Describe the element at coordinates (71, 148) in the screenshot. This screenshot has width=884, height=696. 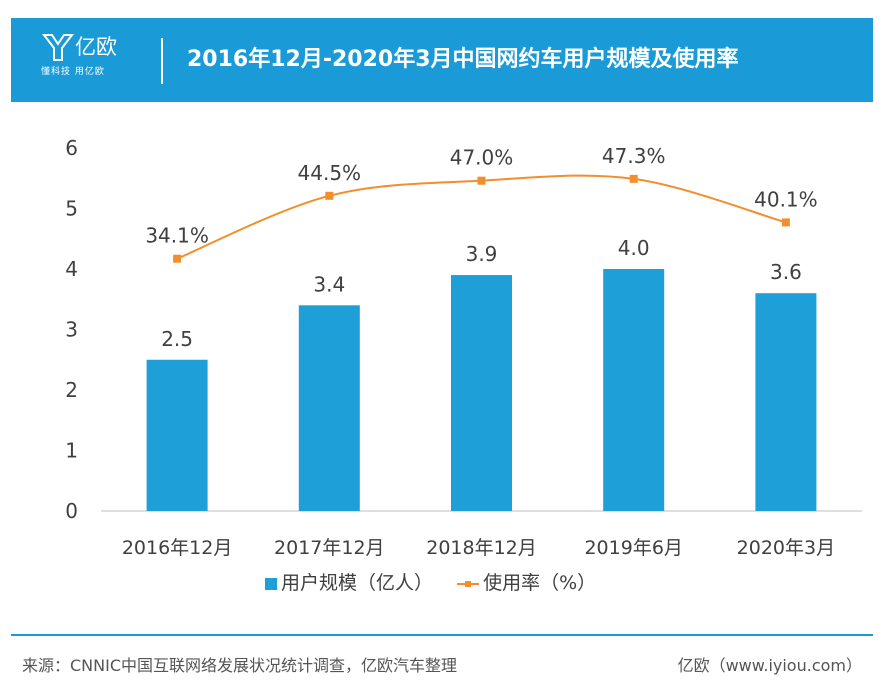
I see `y-tick-label: 6` at that location.